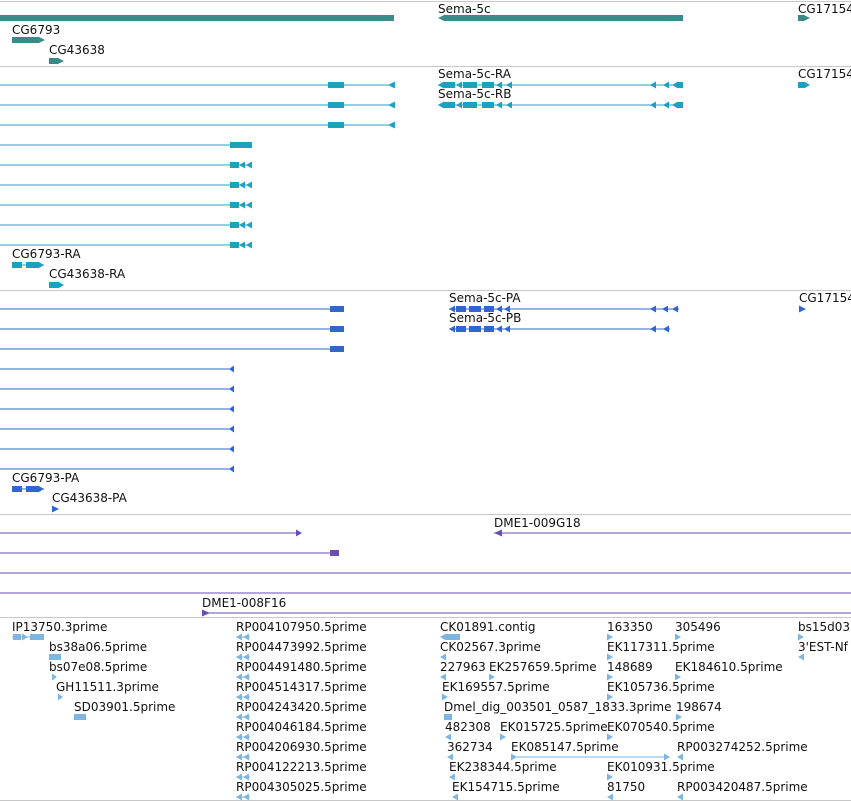 Image resolution: width=851 pixels, height=802 pixels. I want to click on protein-label: Sema-5c-PB, so click(485, 318).